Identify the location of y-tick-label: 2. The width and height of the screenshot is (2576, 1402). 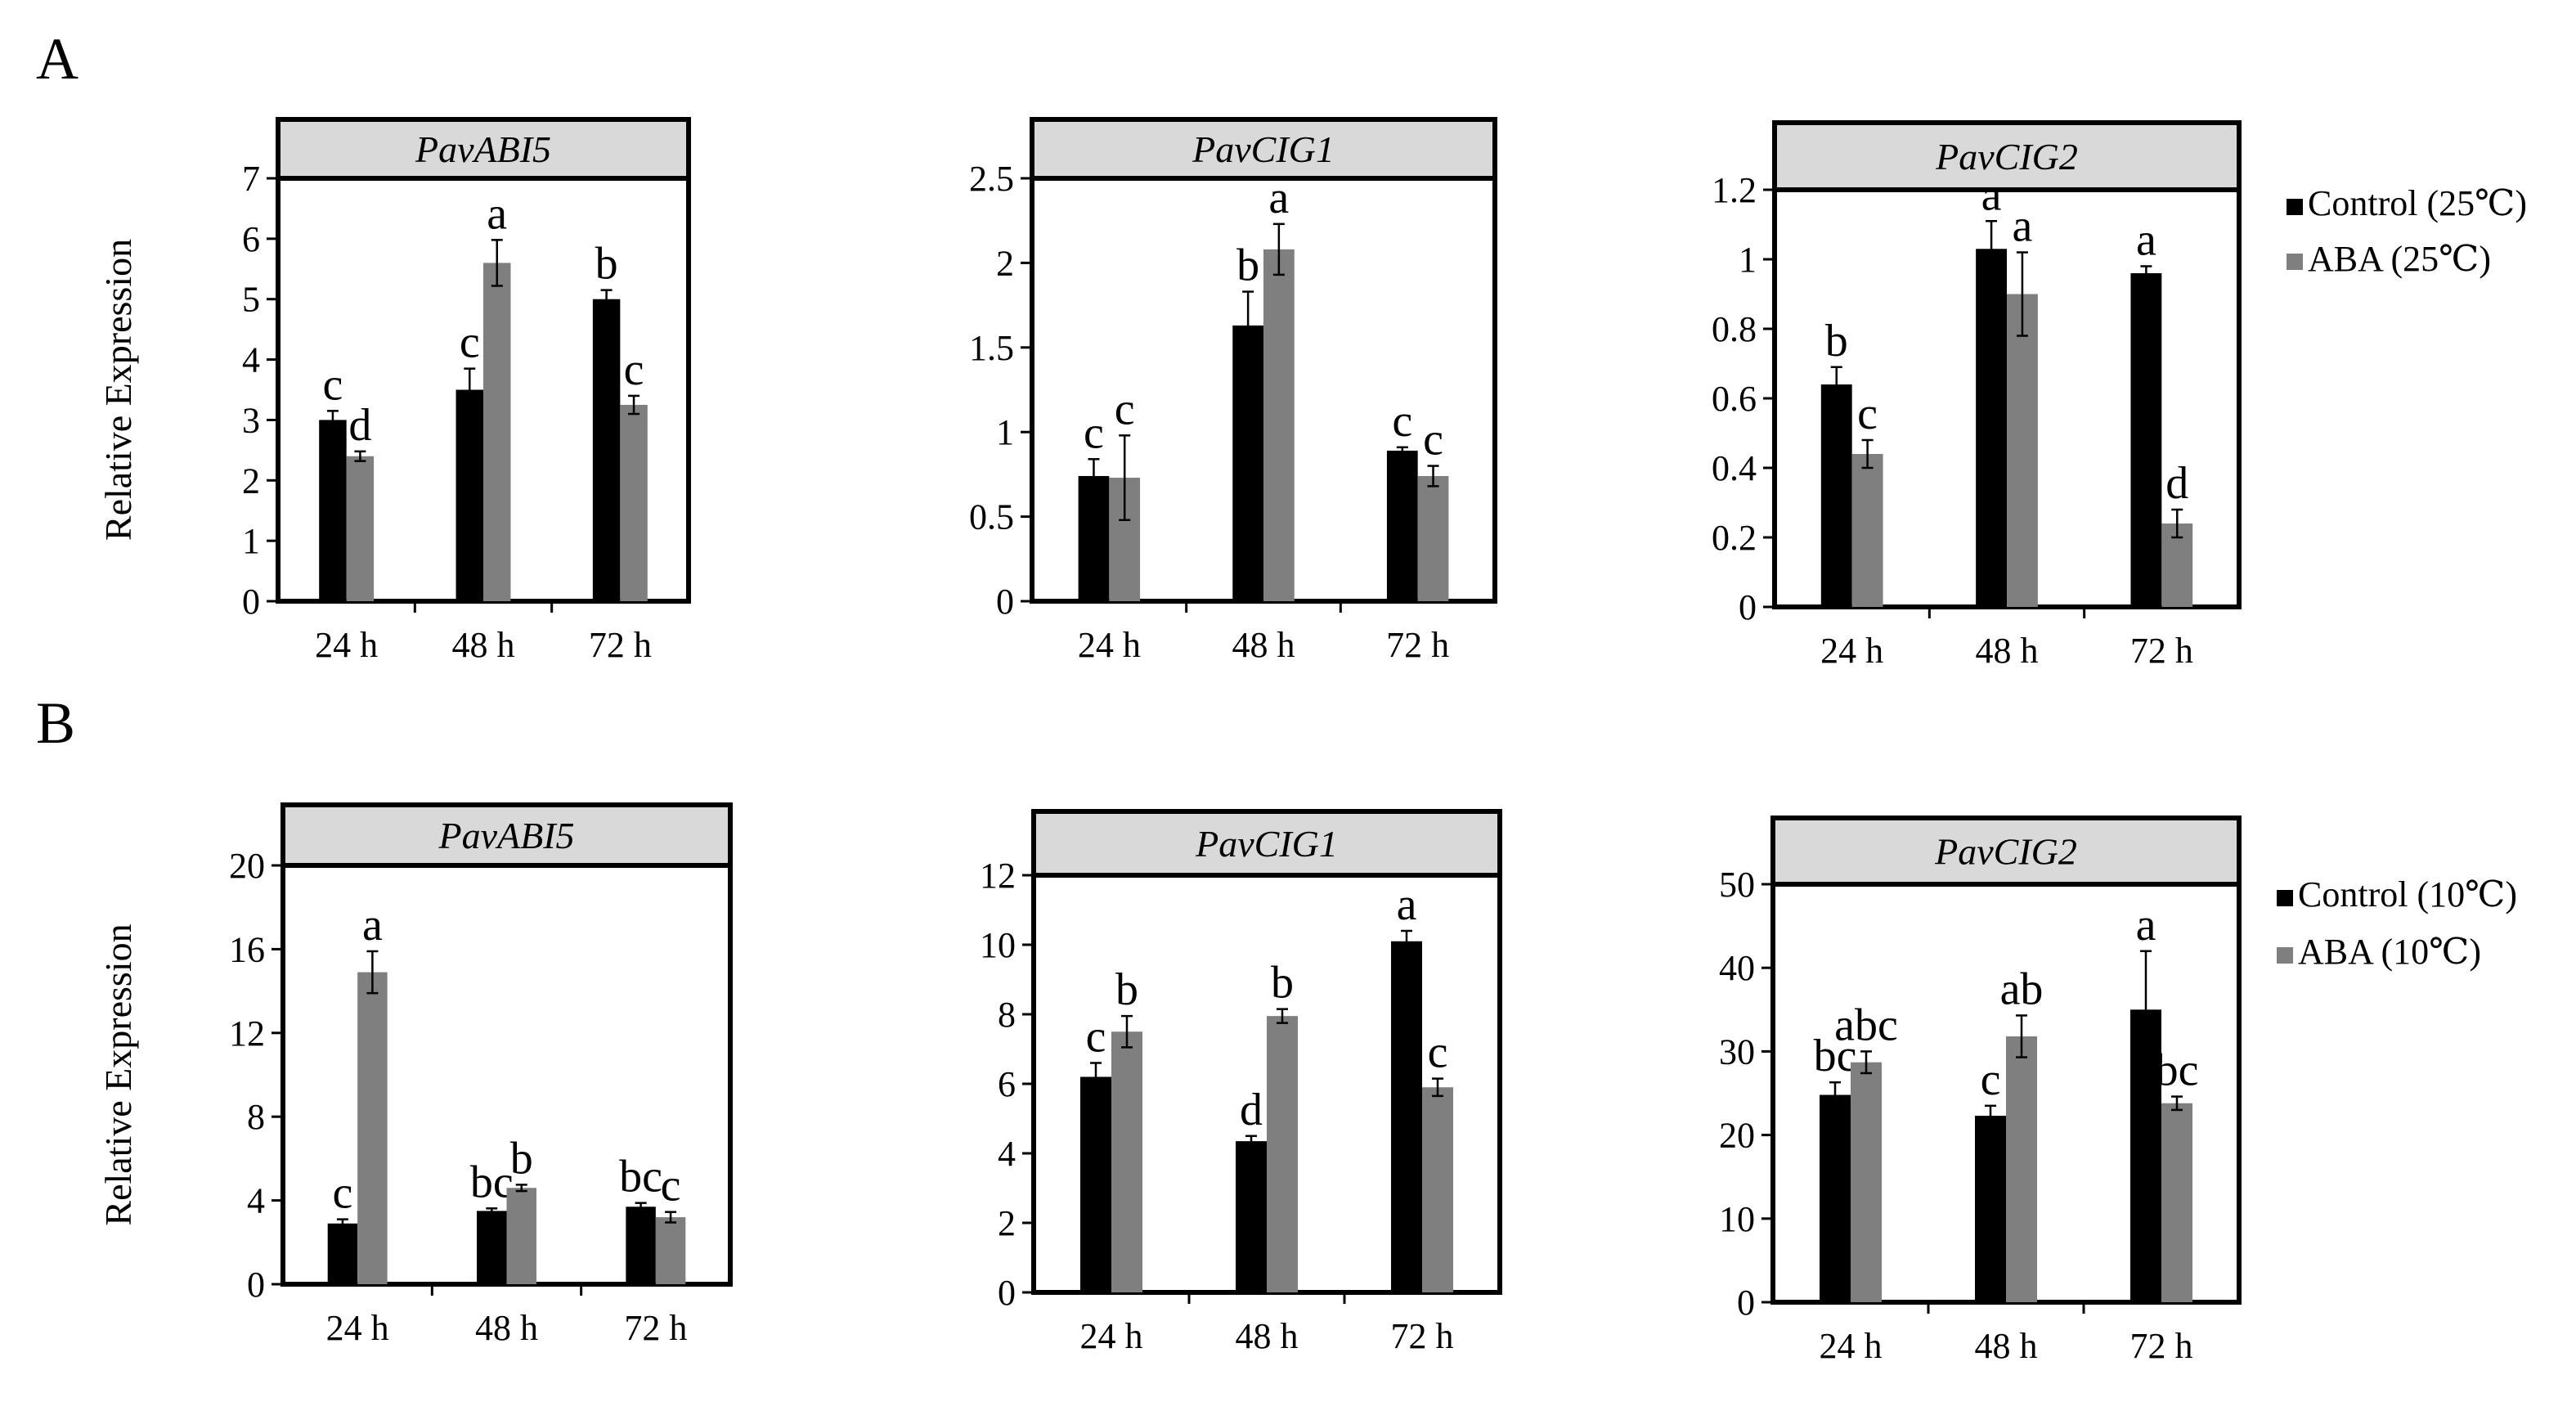
(1007, 1223).